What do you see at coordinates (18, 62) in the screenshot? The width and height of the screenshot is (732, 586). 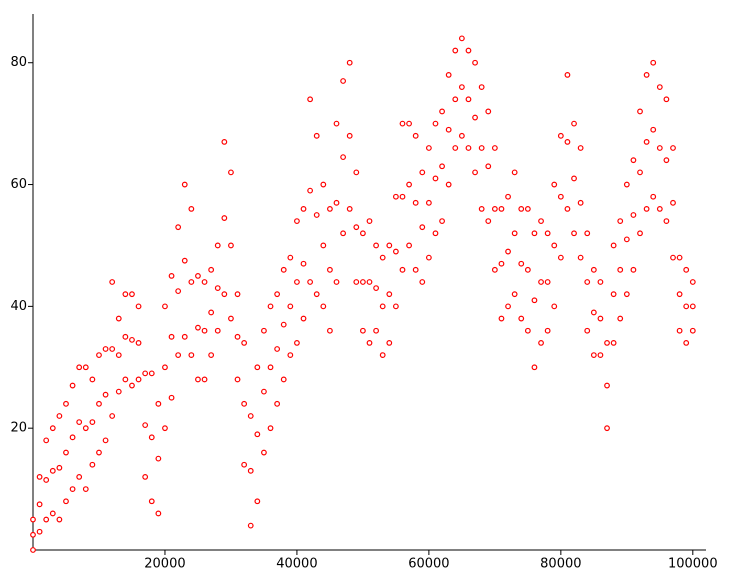 I see `y-tick-label: 80` at bounding box center [18, 62].